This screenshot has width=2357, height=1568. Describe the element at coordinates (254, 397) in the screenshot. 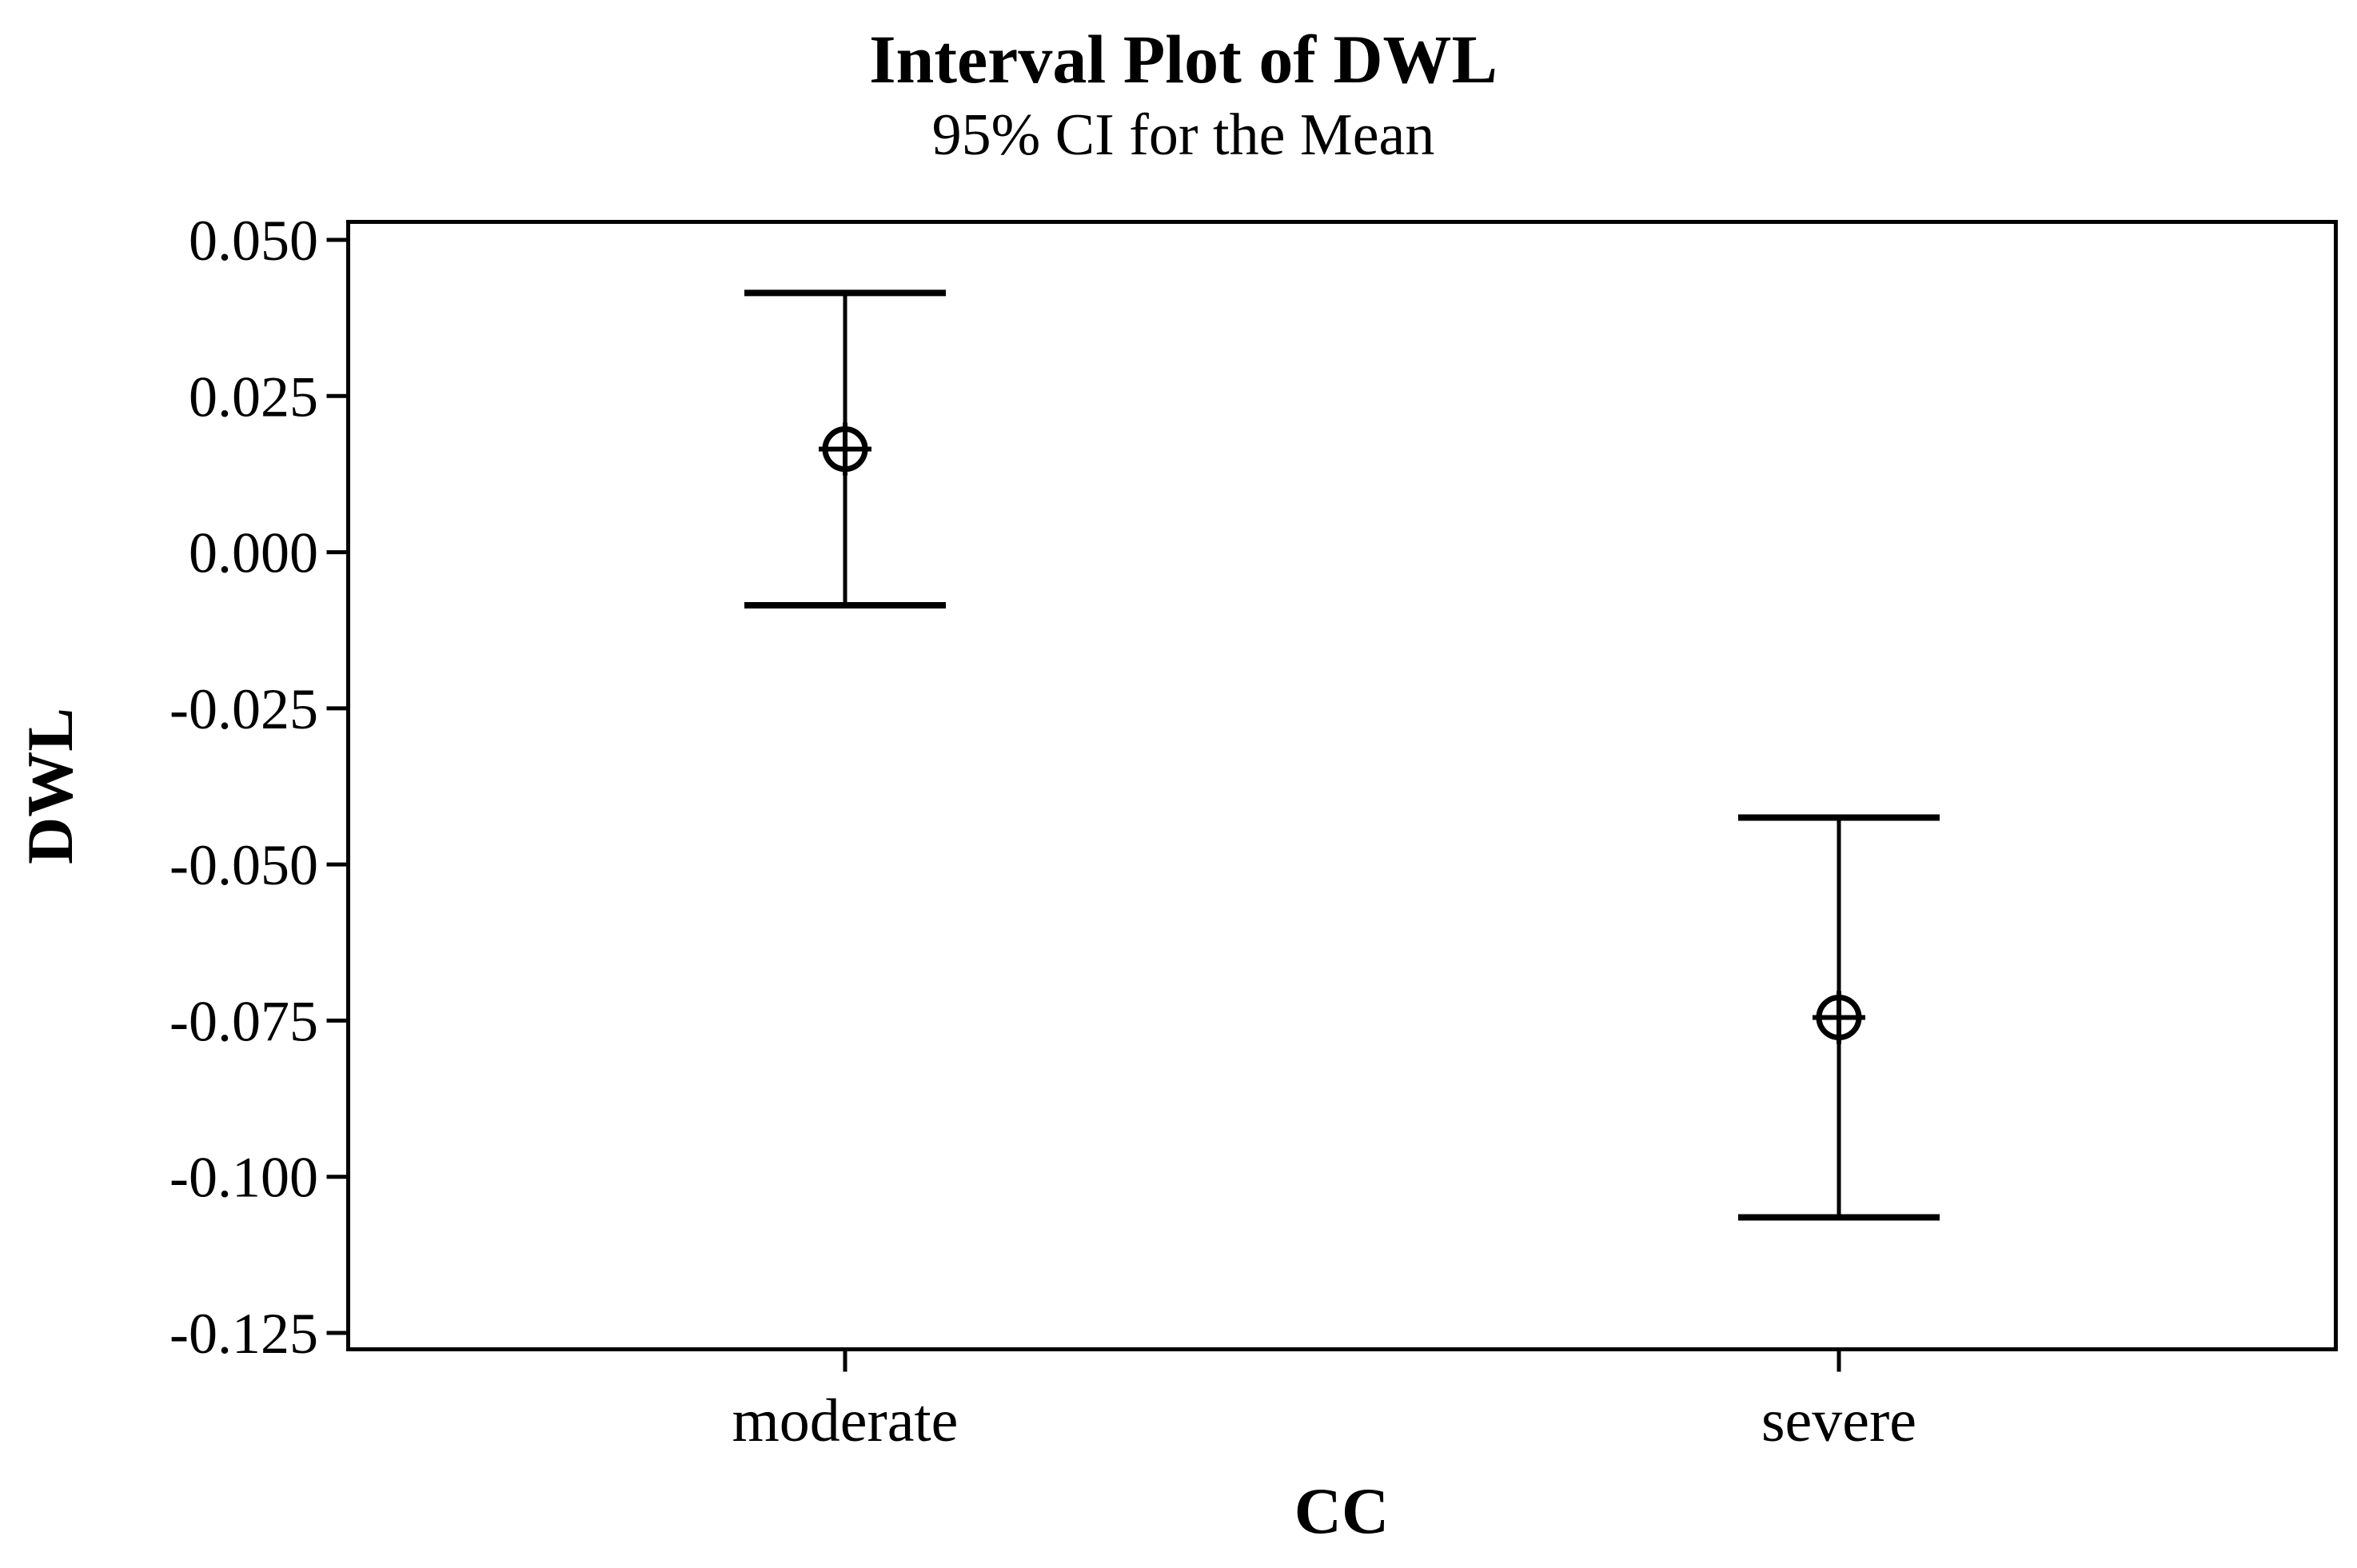

I see `y-tick-label: 0.025` at that location.